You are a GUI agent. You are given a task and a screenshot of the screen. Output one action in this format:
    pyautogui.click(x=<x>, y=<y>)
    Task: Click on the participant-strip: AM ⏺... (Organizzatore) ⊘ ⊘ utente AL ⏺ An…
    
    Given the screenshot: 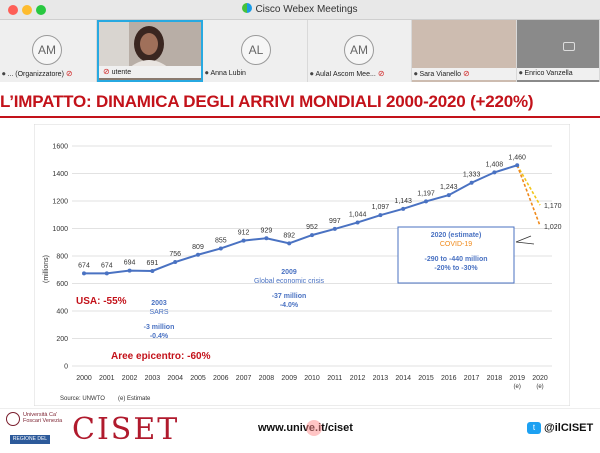 What is the action you would take?
    pyautogui.click(x=300, y=51)
    